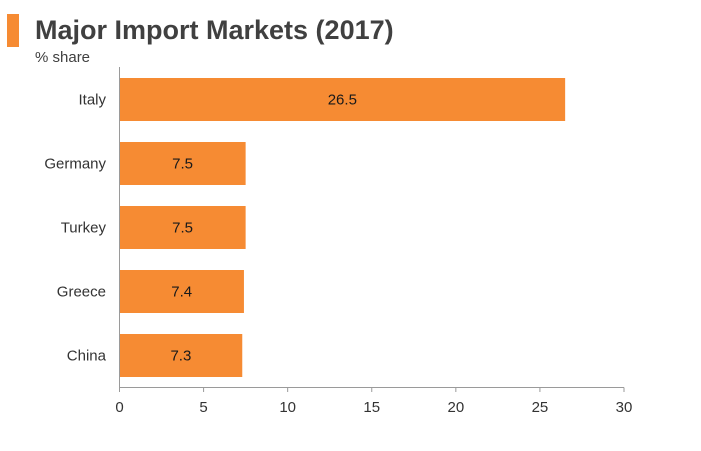 This screenshot has width=701, height=451. Describe the element at coordinates (540, 407) in the screenshot. I see `x-tick-label: 25` at that location.